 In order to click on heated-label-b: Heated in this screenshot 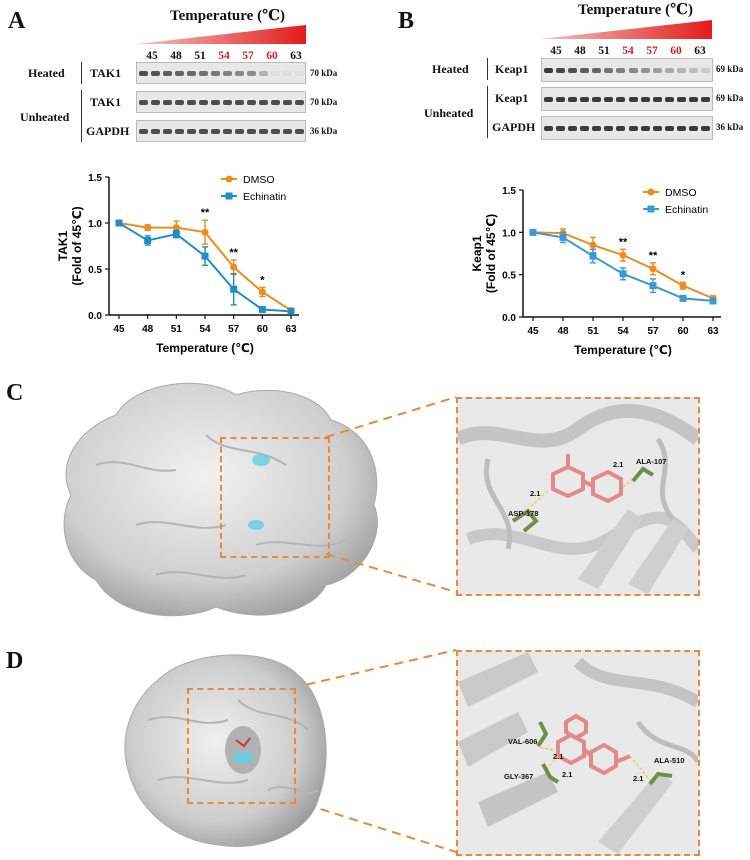, I will do `click(450, 69)`.